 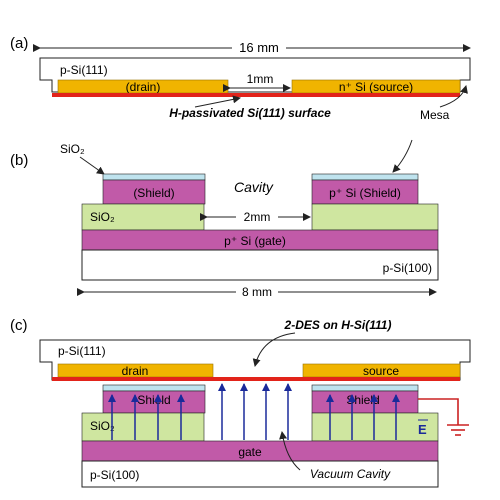 What do you see at coordinates (143, 87) in the screenshot?
I see `panel-a-drain-label: (drain)` at bounding box center [143, 87].